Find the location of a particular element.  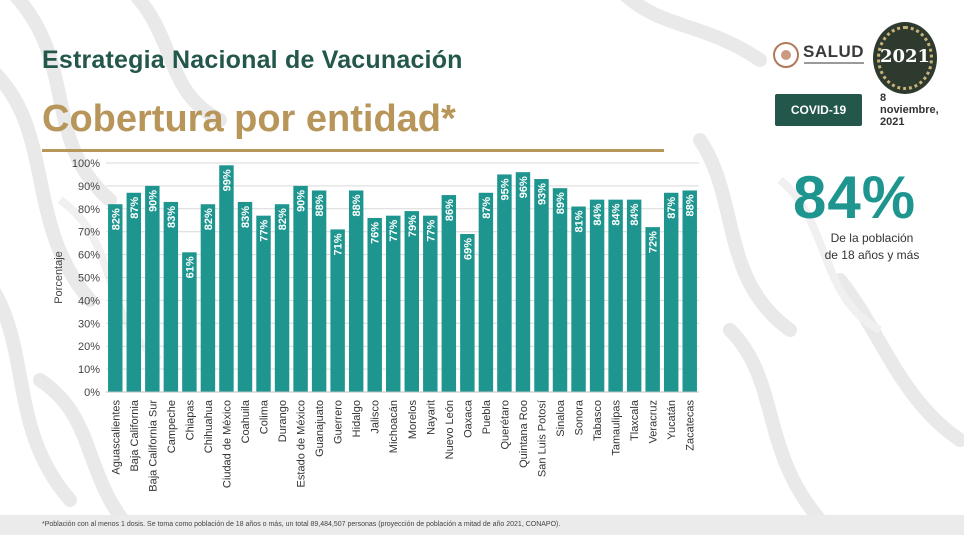

category-label: Estado de México is located at coordinates (302, 443).